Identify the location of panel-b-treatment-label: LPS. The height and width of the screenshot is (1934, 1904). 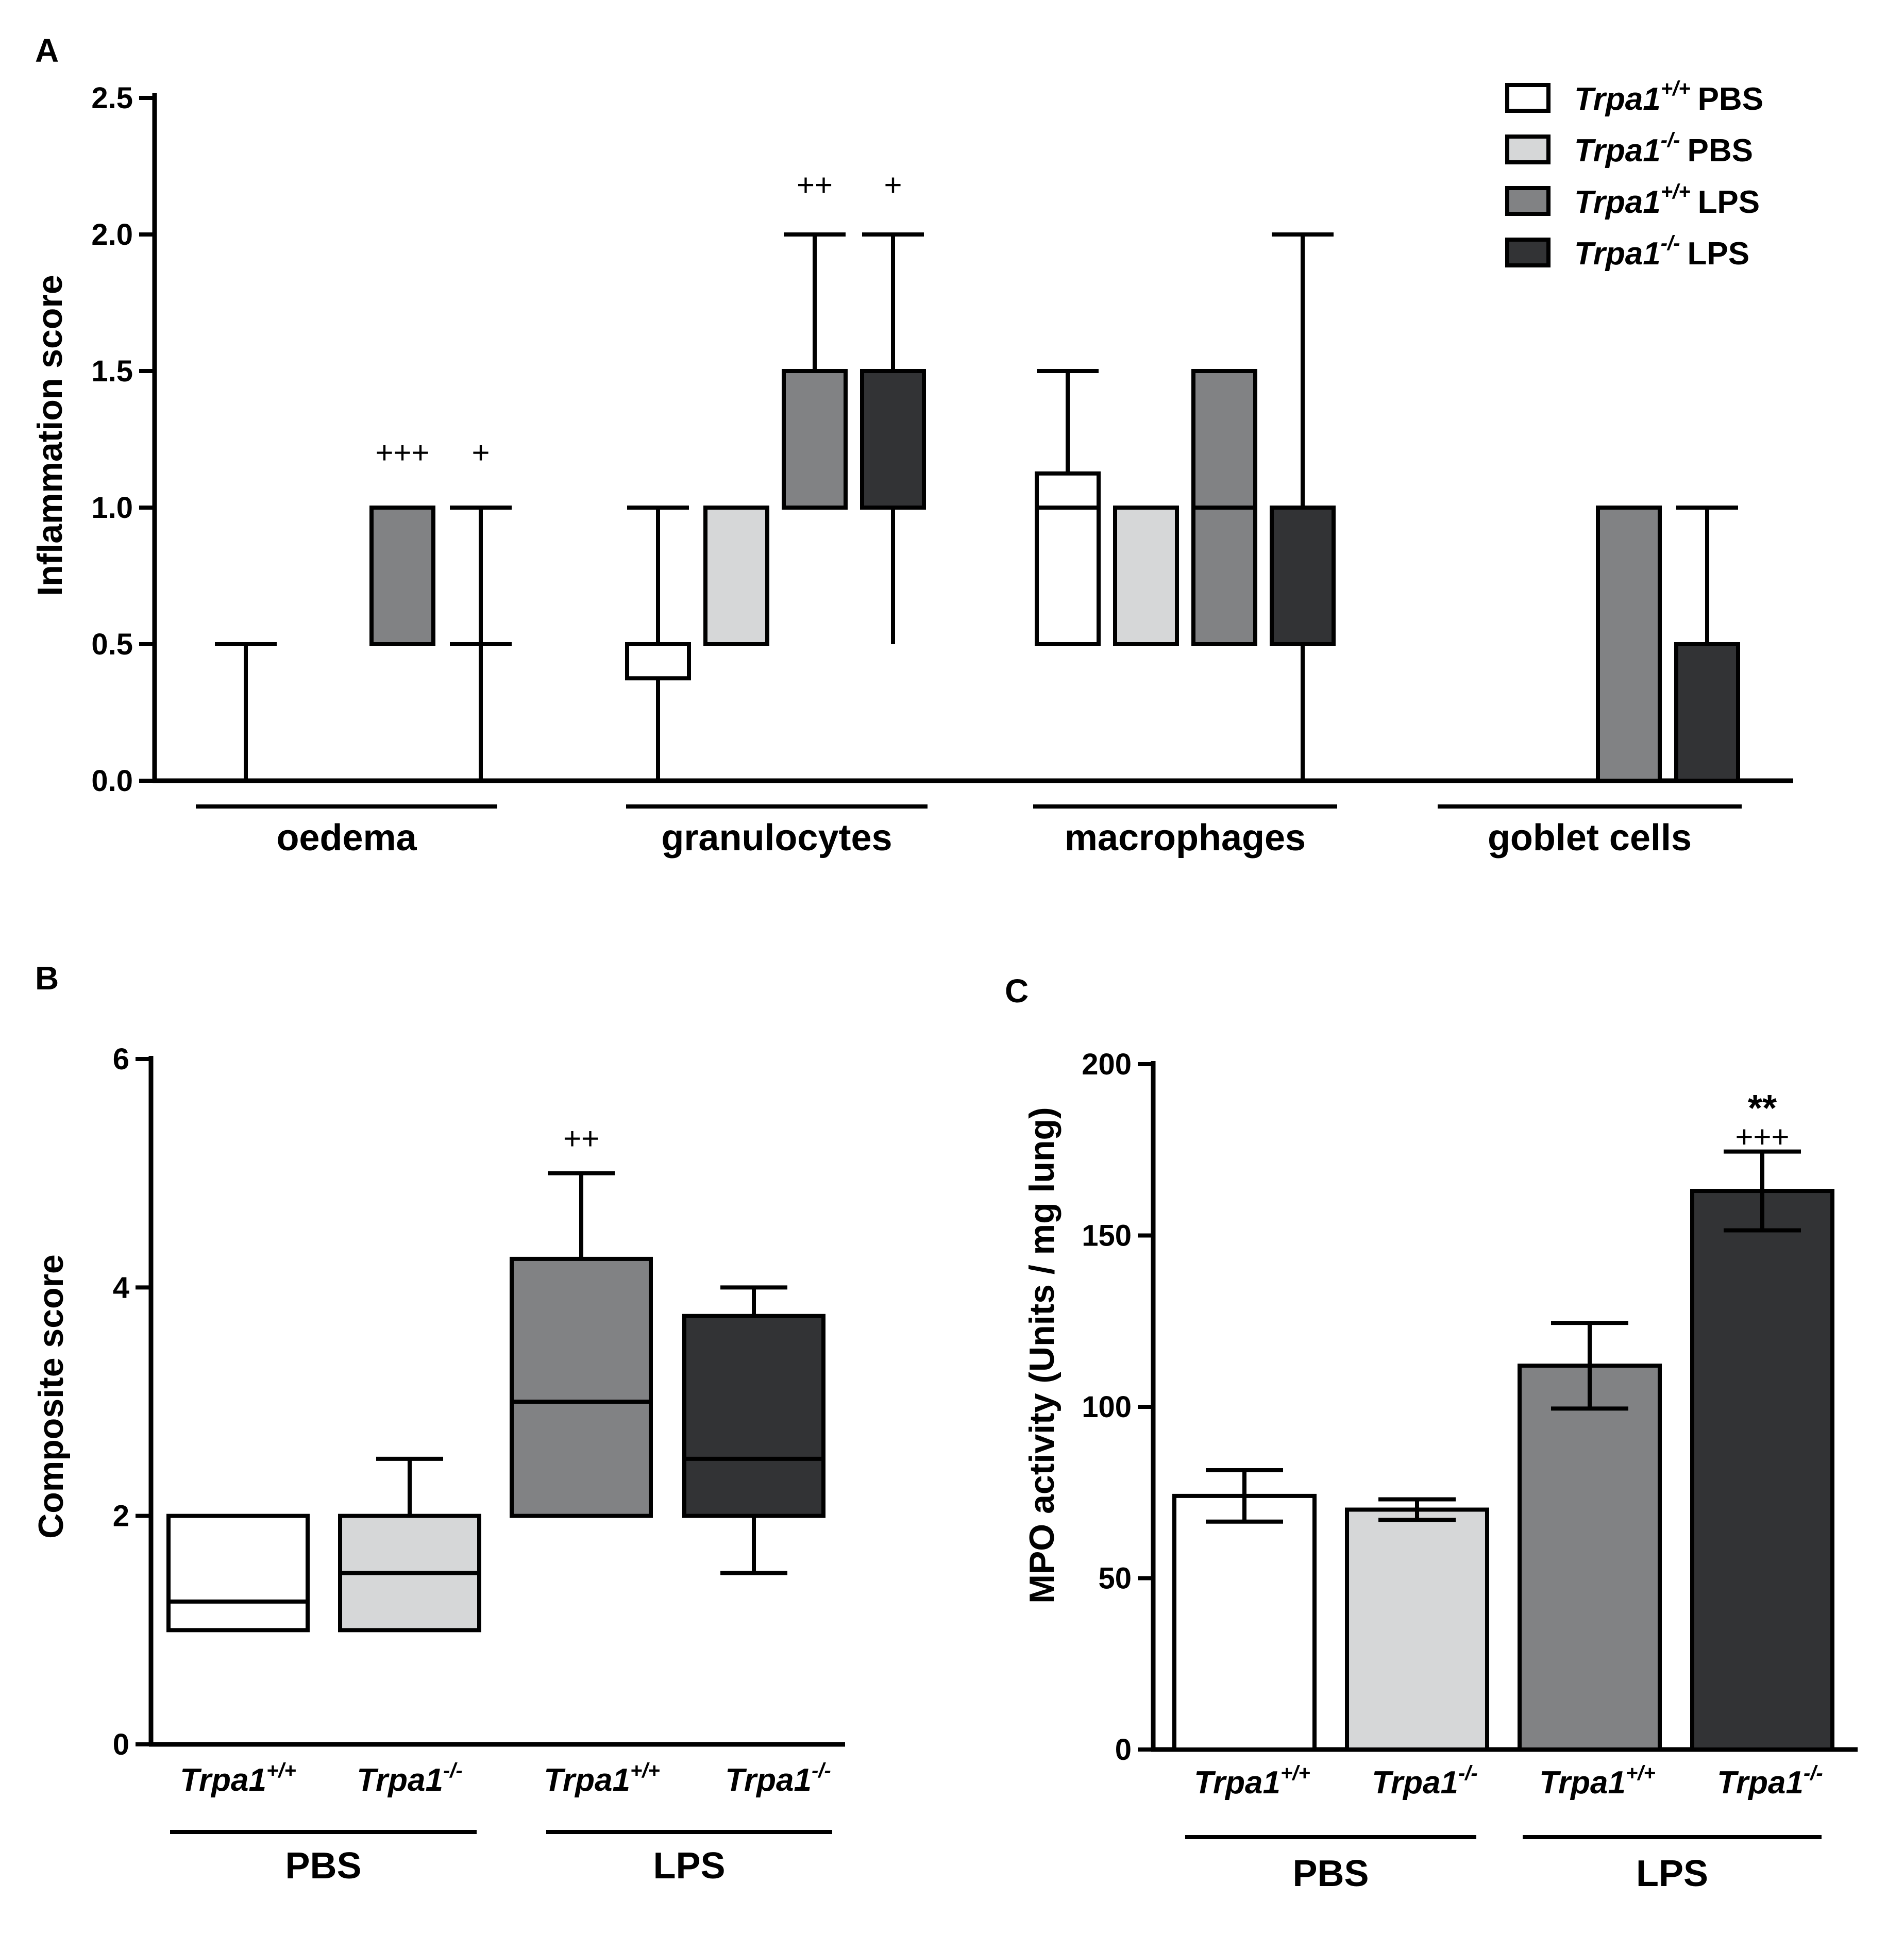
(689, 1866).